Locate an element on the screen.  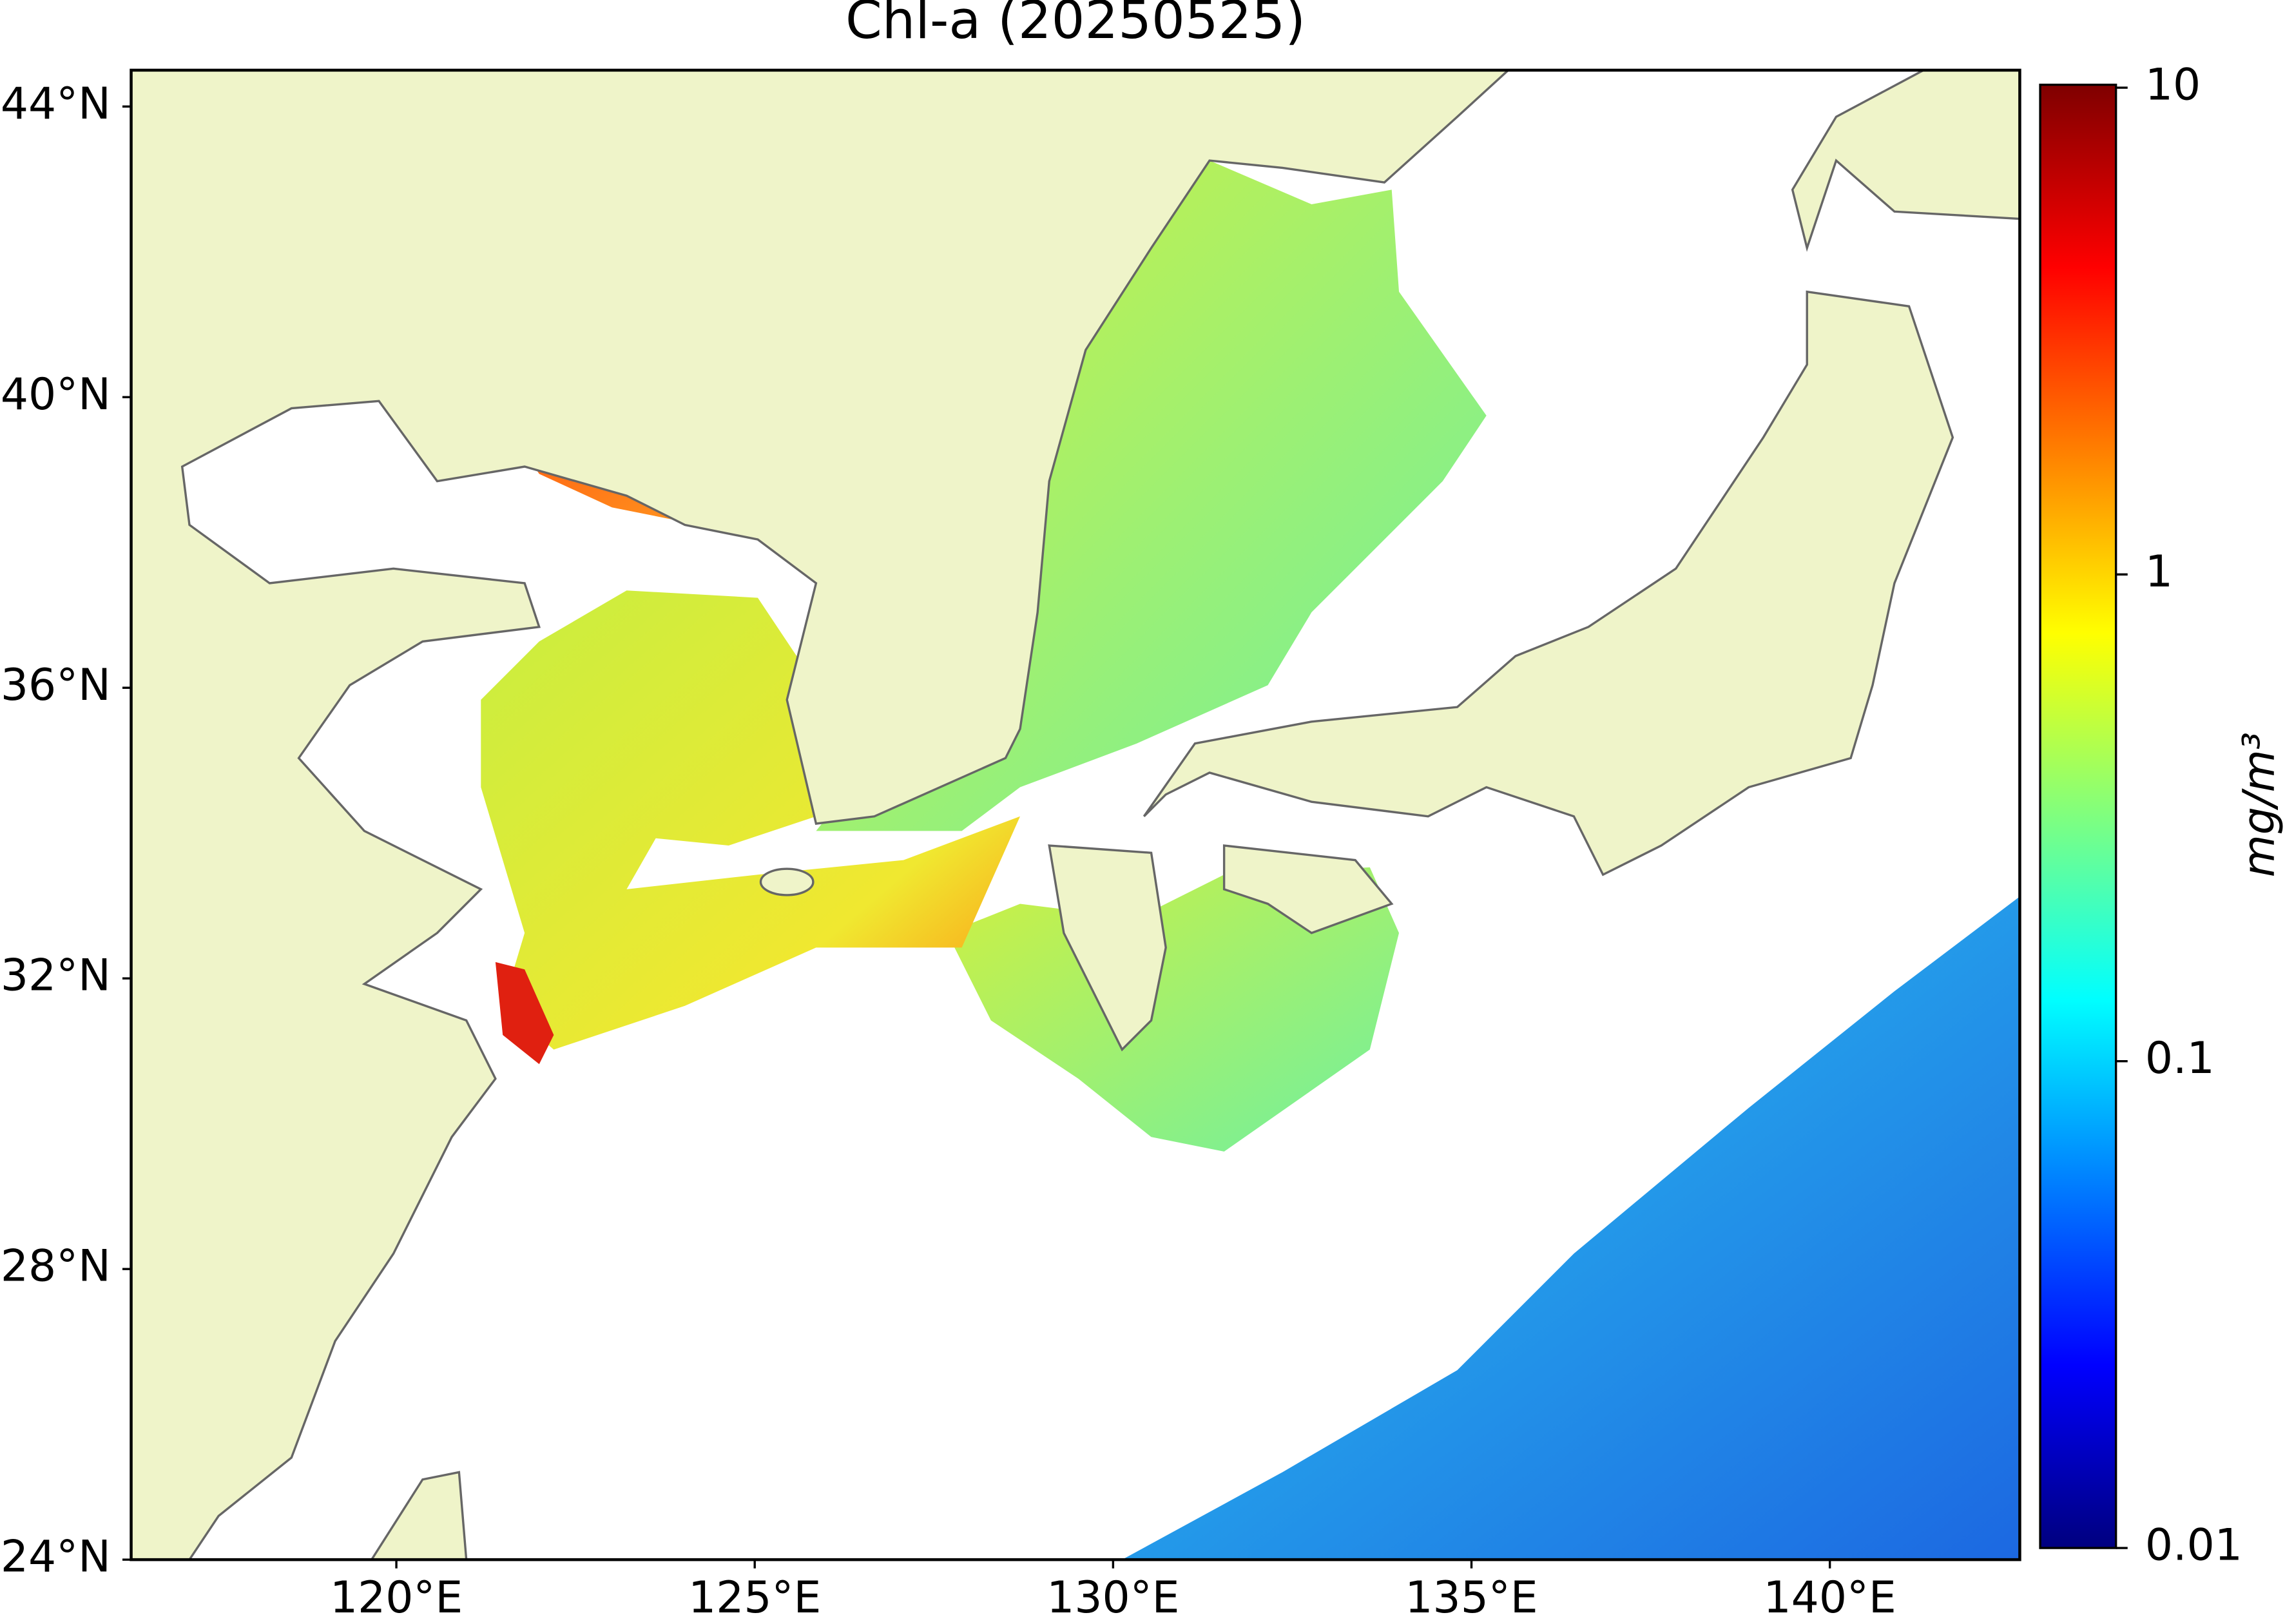
chart-title: Chl-a (20250525) is located at coordinates (1075, 26).